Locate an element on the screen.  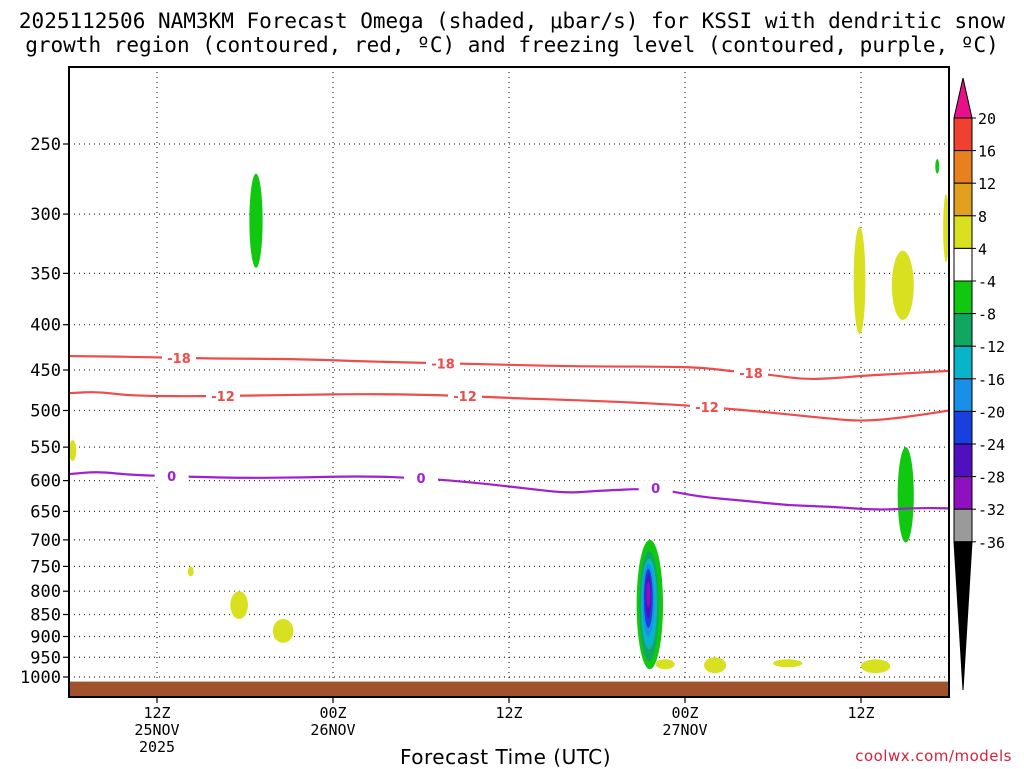
source-credit: coolwx.com/models is located at coordinates (933, 756).